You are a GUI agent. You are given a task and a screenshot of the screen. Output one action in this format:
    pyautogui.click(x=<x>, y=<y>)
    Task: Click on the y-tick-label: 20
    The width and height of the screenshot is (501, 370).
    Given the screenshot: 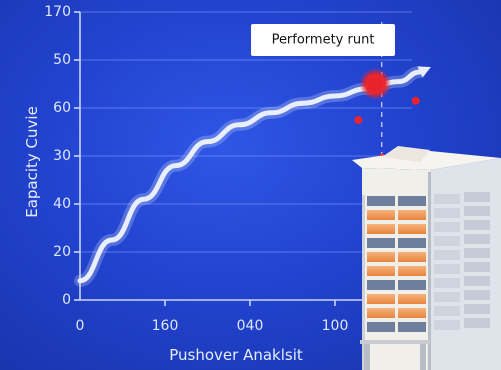 What is the action you would take?
    pyautogui.click(x=62, y=252)
    